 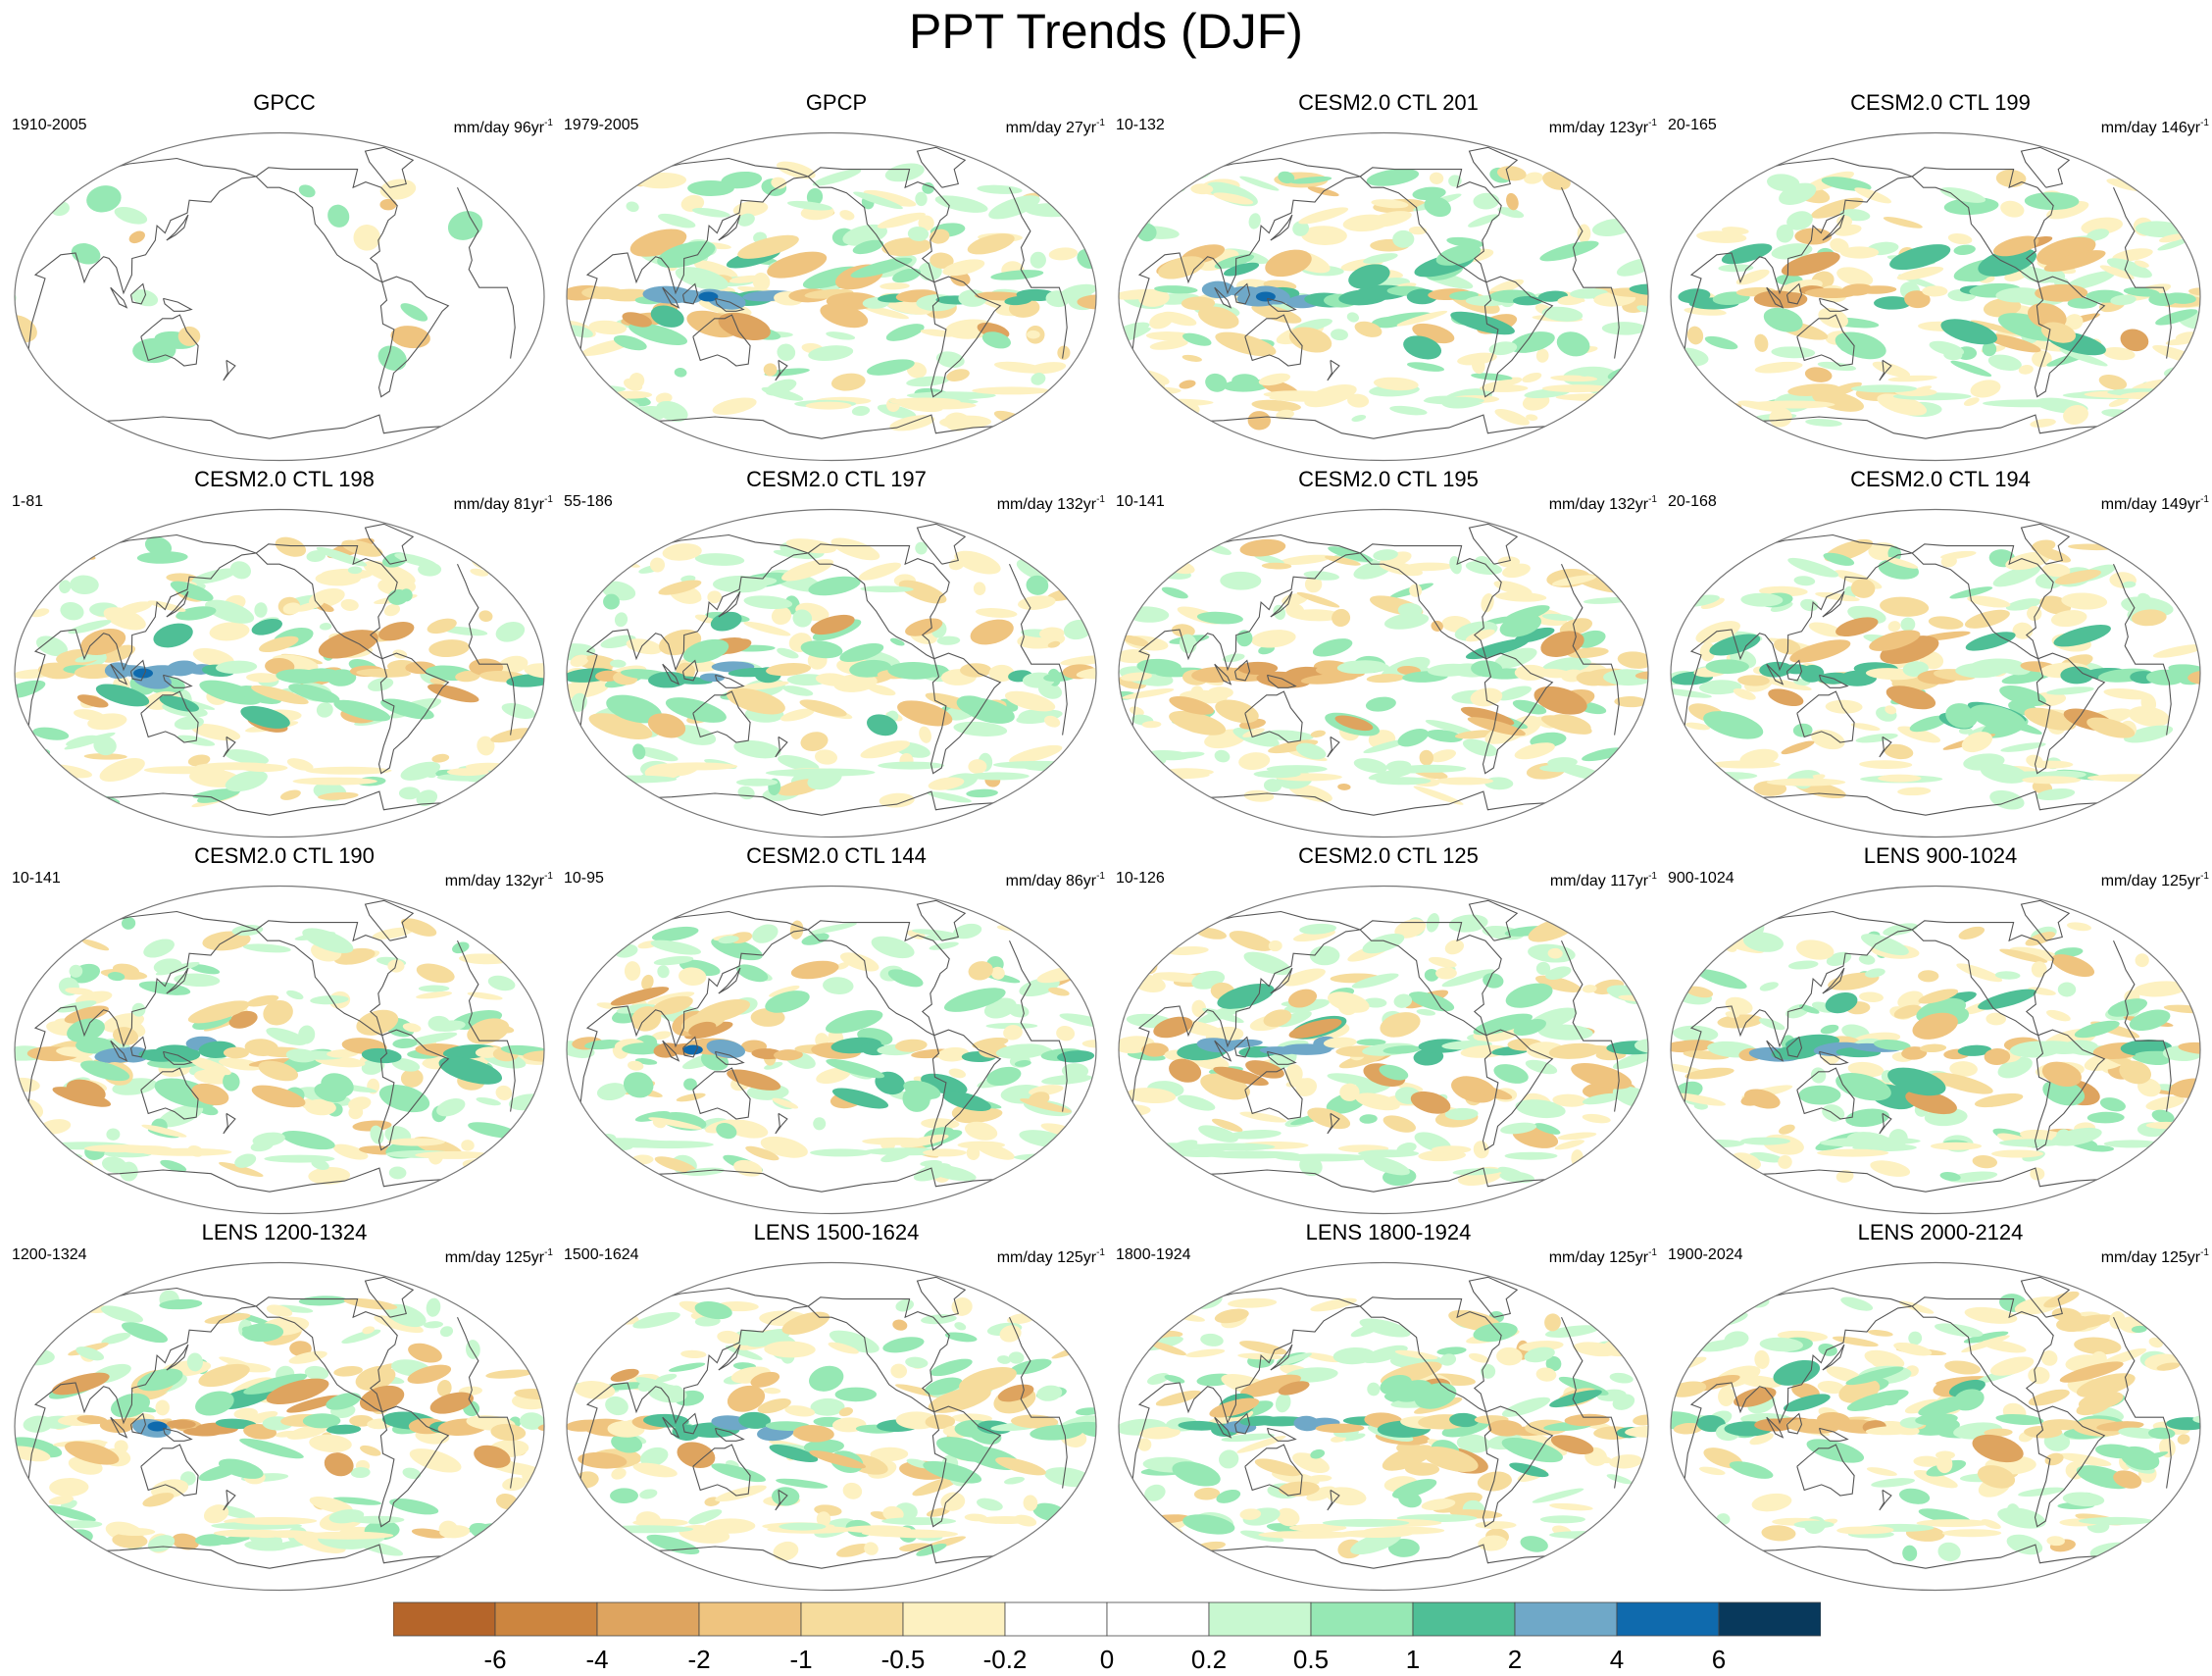 I want to click on map-panel: CESM2.0 CTL 195 10-141 mm/day 132yr-1, so click(x=1388, y=655).